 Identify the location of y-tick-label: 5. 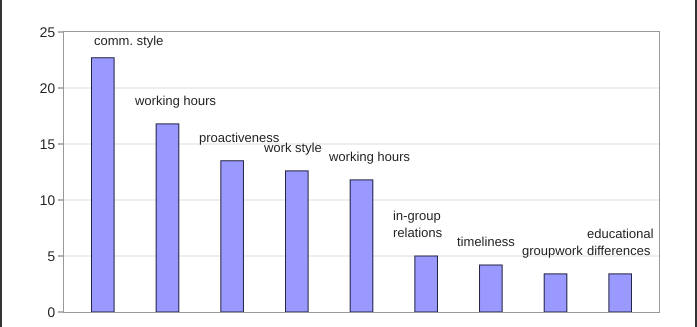
(51, 256).